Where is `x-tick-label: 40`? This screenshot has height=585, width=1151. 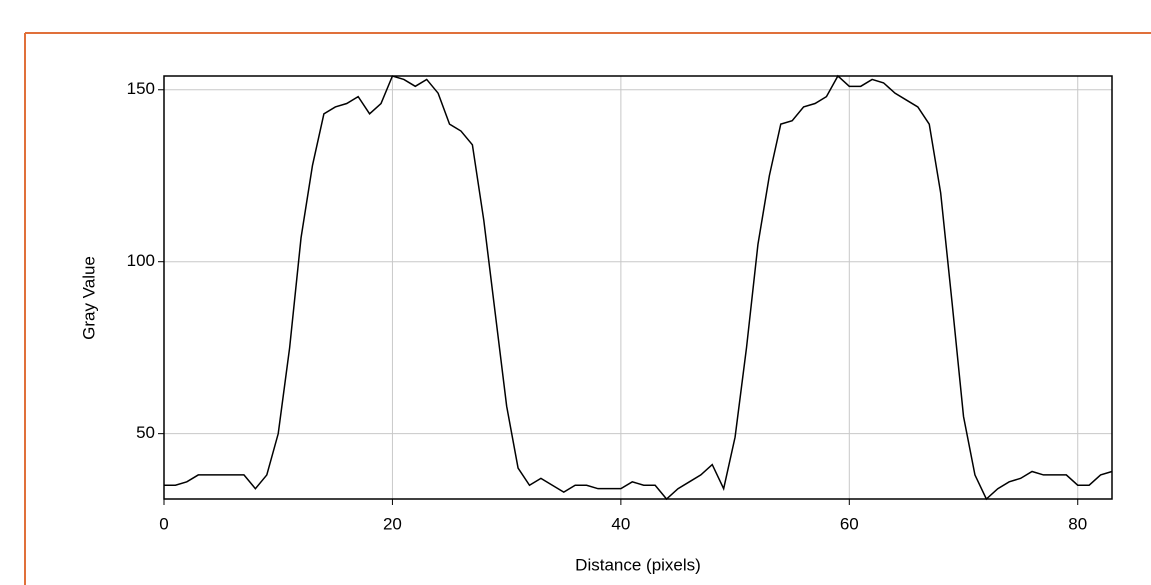 x-tick-label: 40 is located at coordinates (620, 523).